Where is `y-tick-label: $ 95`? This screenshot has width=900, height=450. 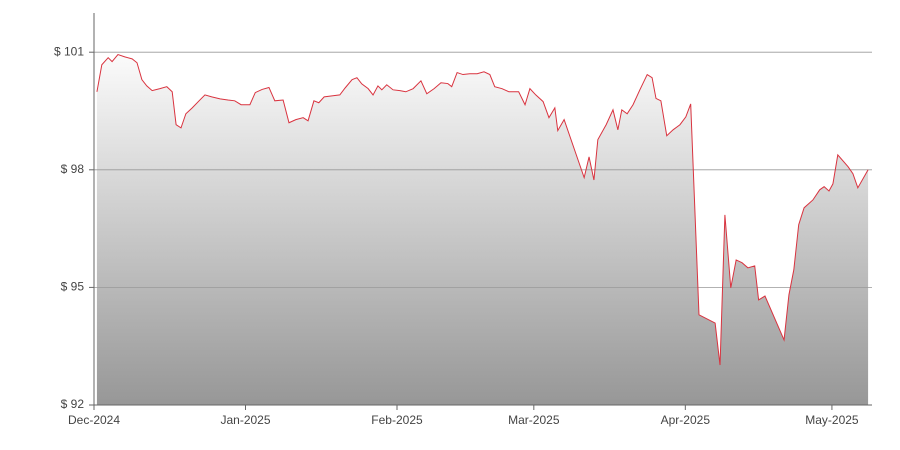 y-tick-label: $ 95 is located at coordinates (73, 287).